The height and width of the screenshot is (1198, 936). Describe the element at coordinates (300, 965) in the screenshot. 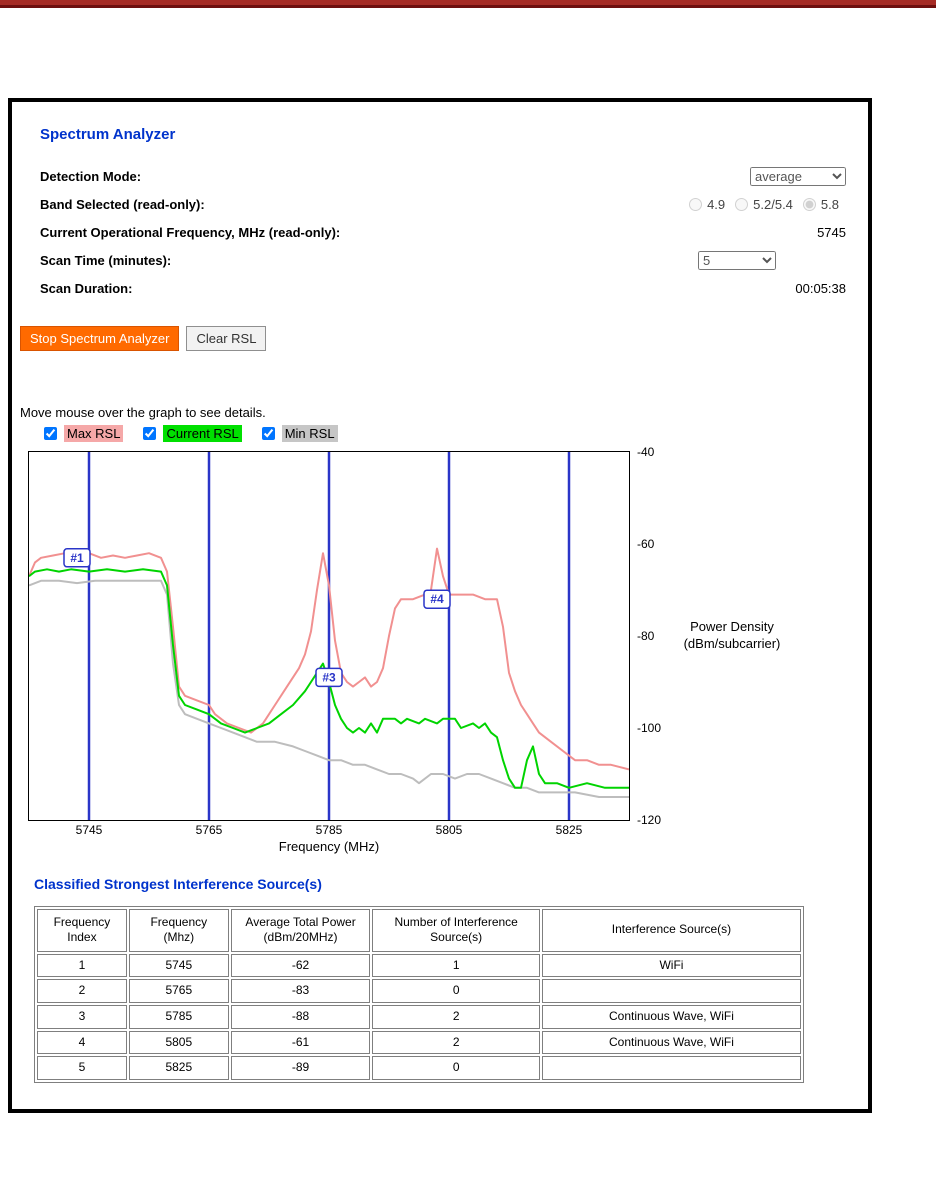

I see `cell-average-total-power: -62` at that location.